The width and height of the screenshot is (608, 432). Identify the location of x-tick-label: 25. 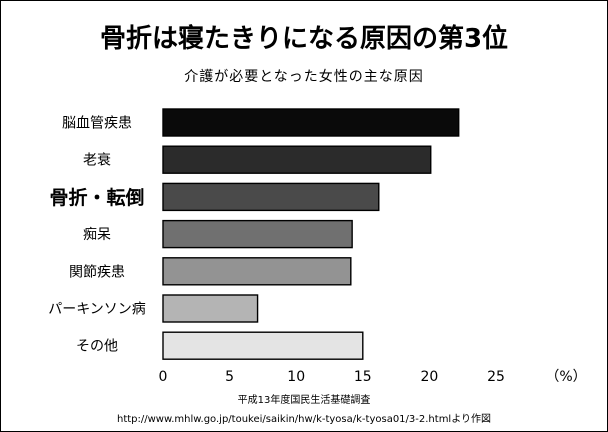
(496, 377).